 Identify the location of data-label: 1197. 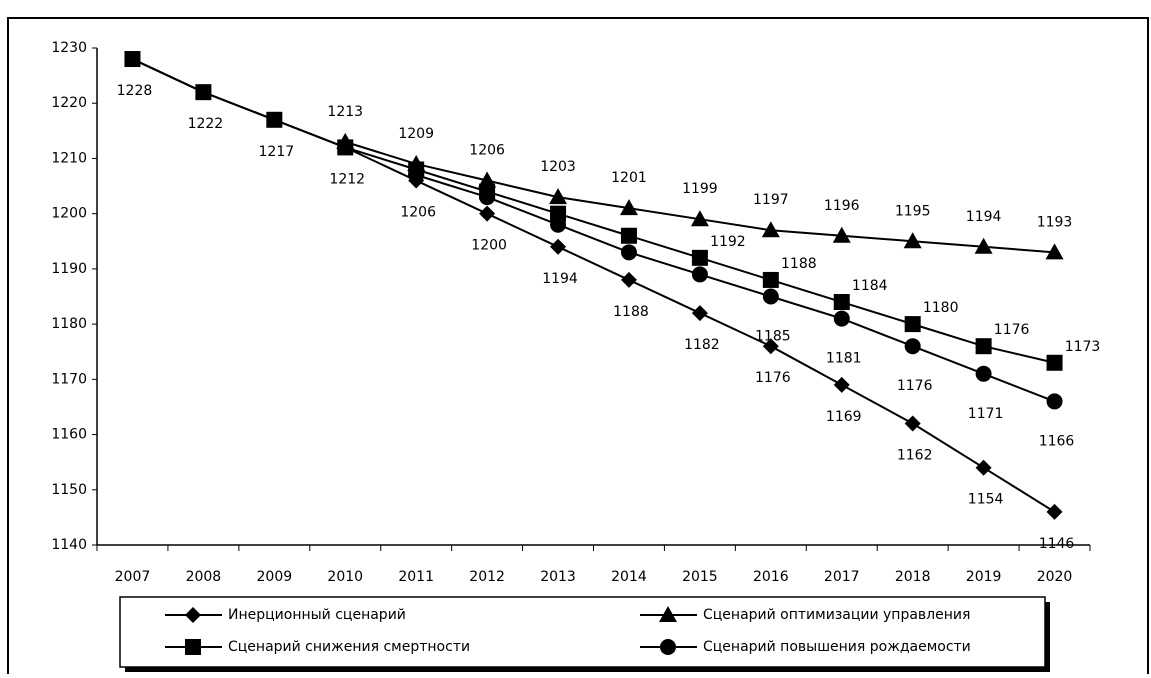
(771, 200).